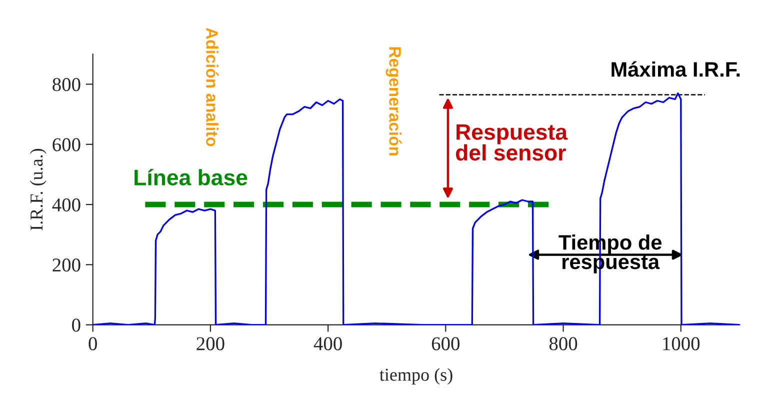  I want to click on annotation: Respuesta del sensor, so click(512, 142).